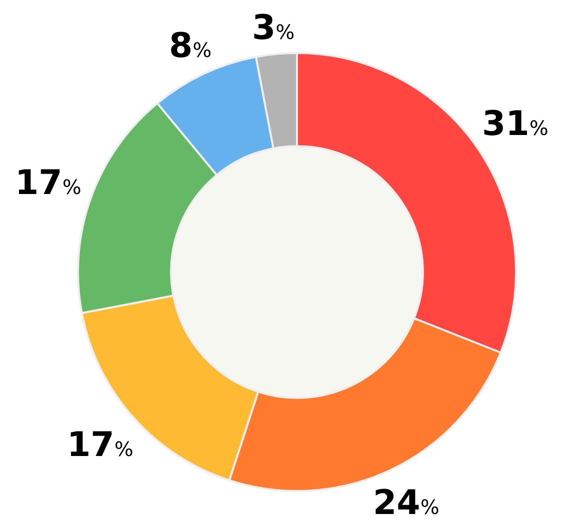 The image size is (576, 530). What do you see at coordinates (406, 503) in the screenshot?
I see `data-label: 24%` at bounding box center [406, 503].